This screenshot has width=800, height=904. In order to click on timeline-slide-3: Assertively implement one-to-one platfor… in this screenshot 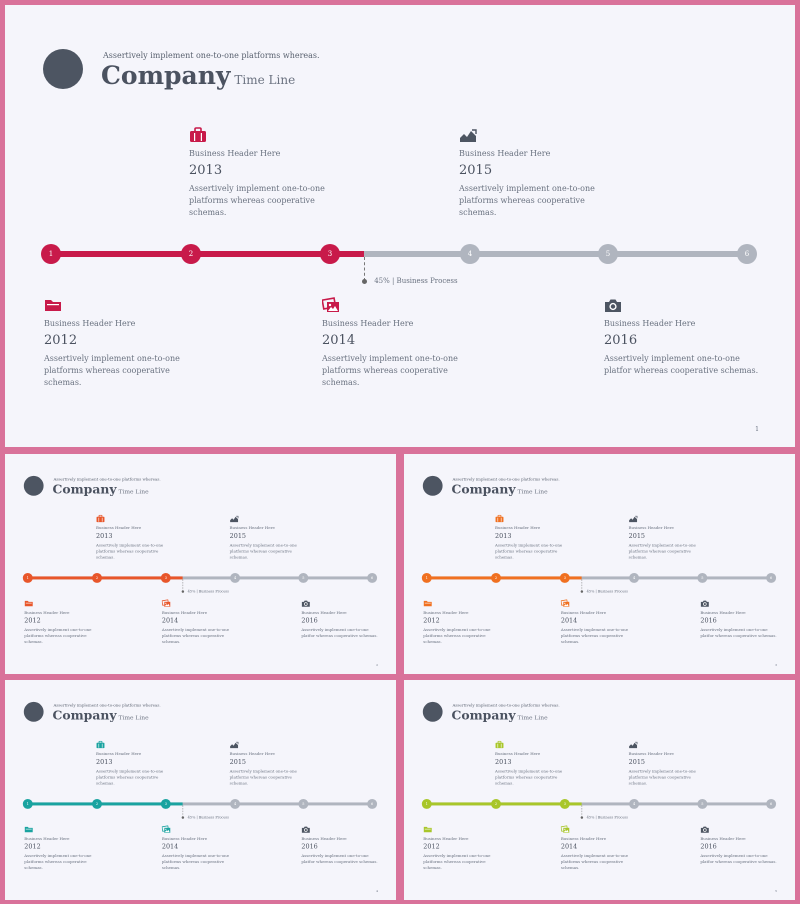, I will do `click(599, 564)`.